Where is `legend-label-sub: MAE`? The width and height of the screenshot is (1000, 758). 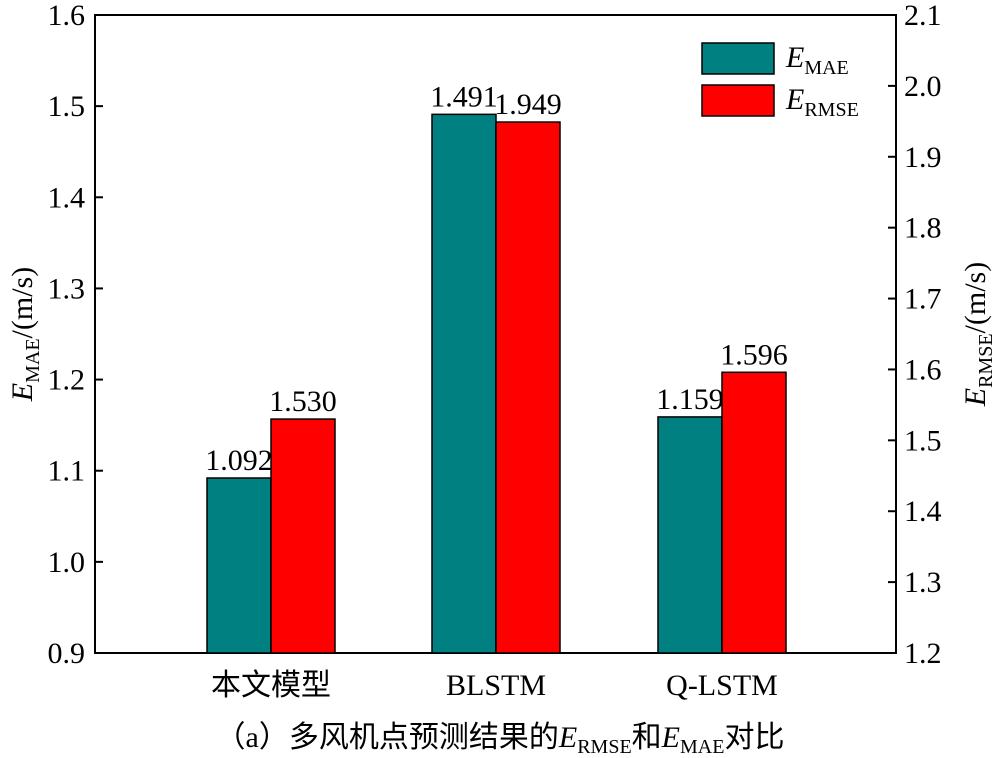
legend-label-sub: MAE is located at coordinates (826, 68).